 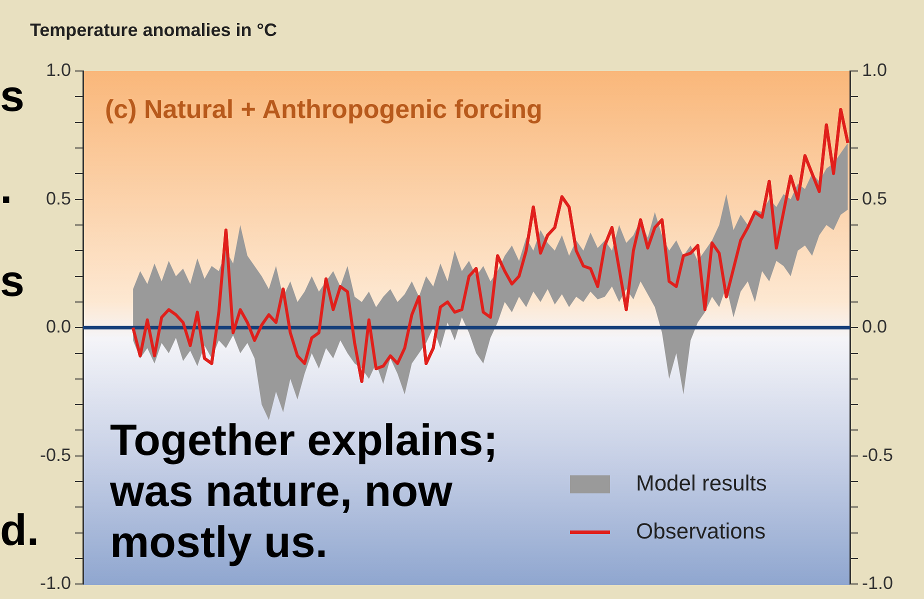 What do you see at coordinates (875, 70) in the screenshot?
I see `y2-tick-label: 1.0` at bounding box center [875, 70].